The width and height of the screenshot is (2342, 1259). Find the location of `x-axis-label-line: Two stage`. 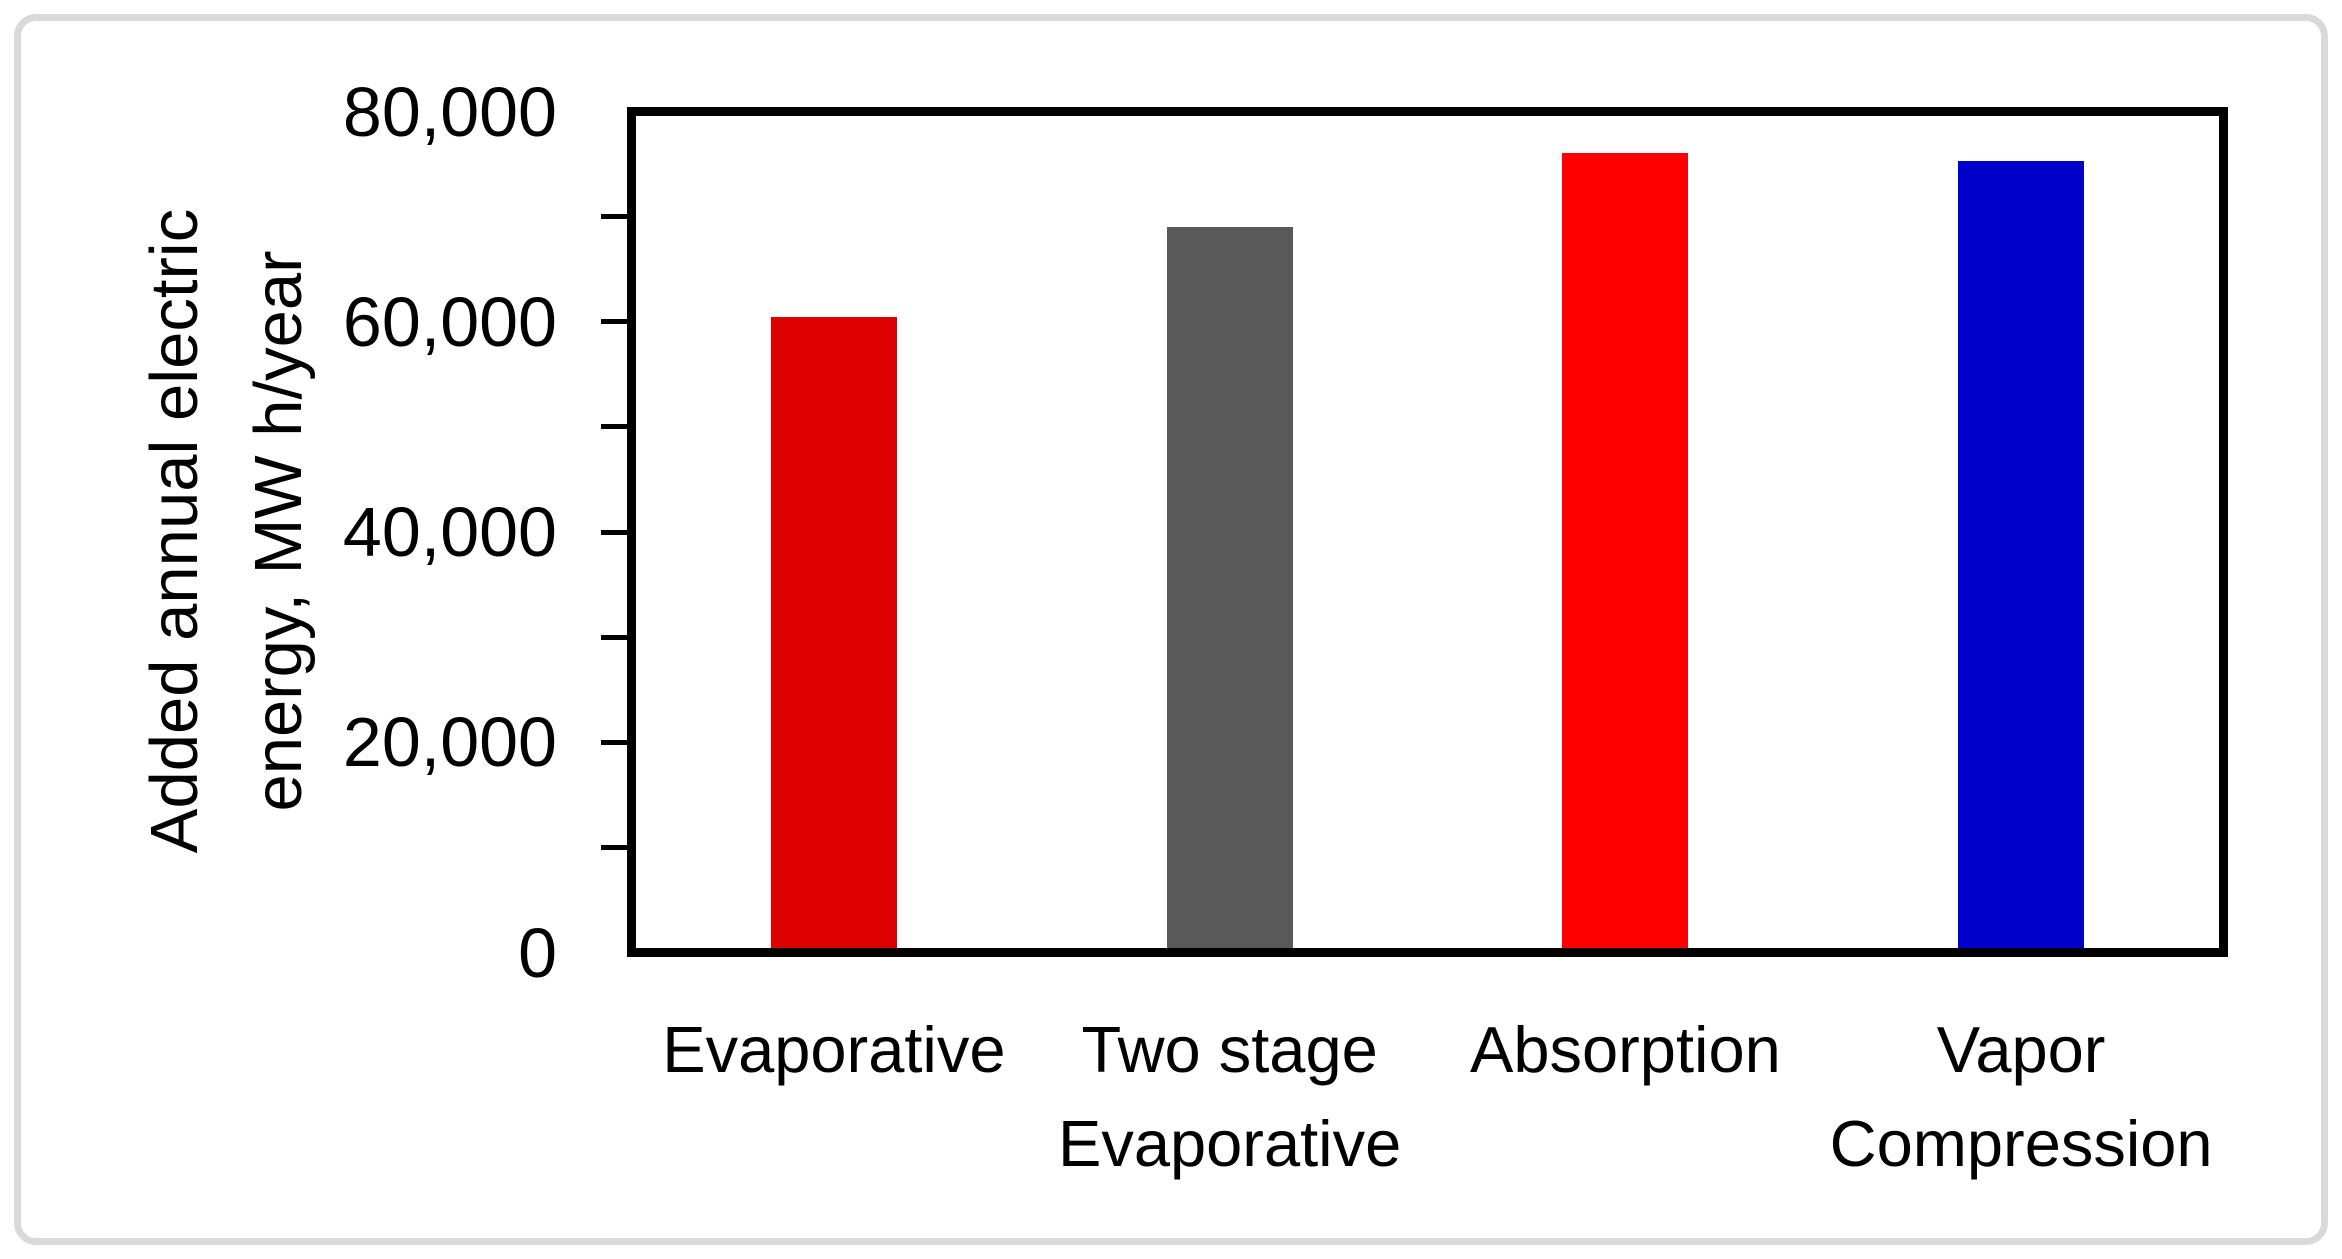

x-axis-label-line: Two stage is located at coordinates (1229, 1049).